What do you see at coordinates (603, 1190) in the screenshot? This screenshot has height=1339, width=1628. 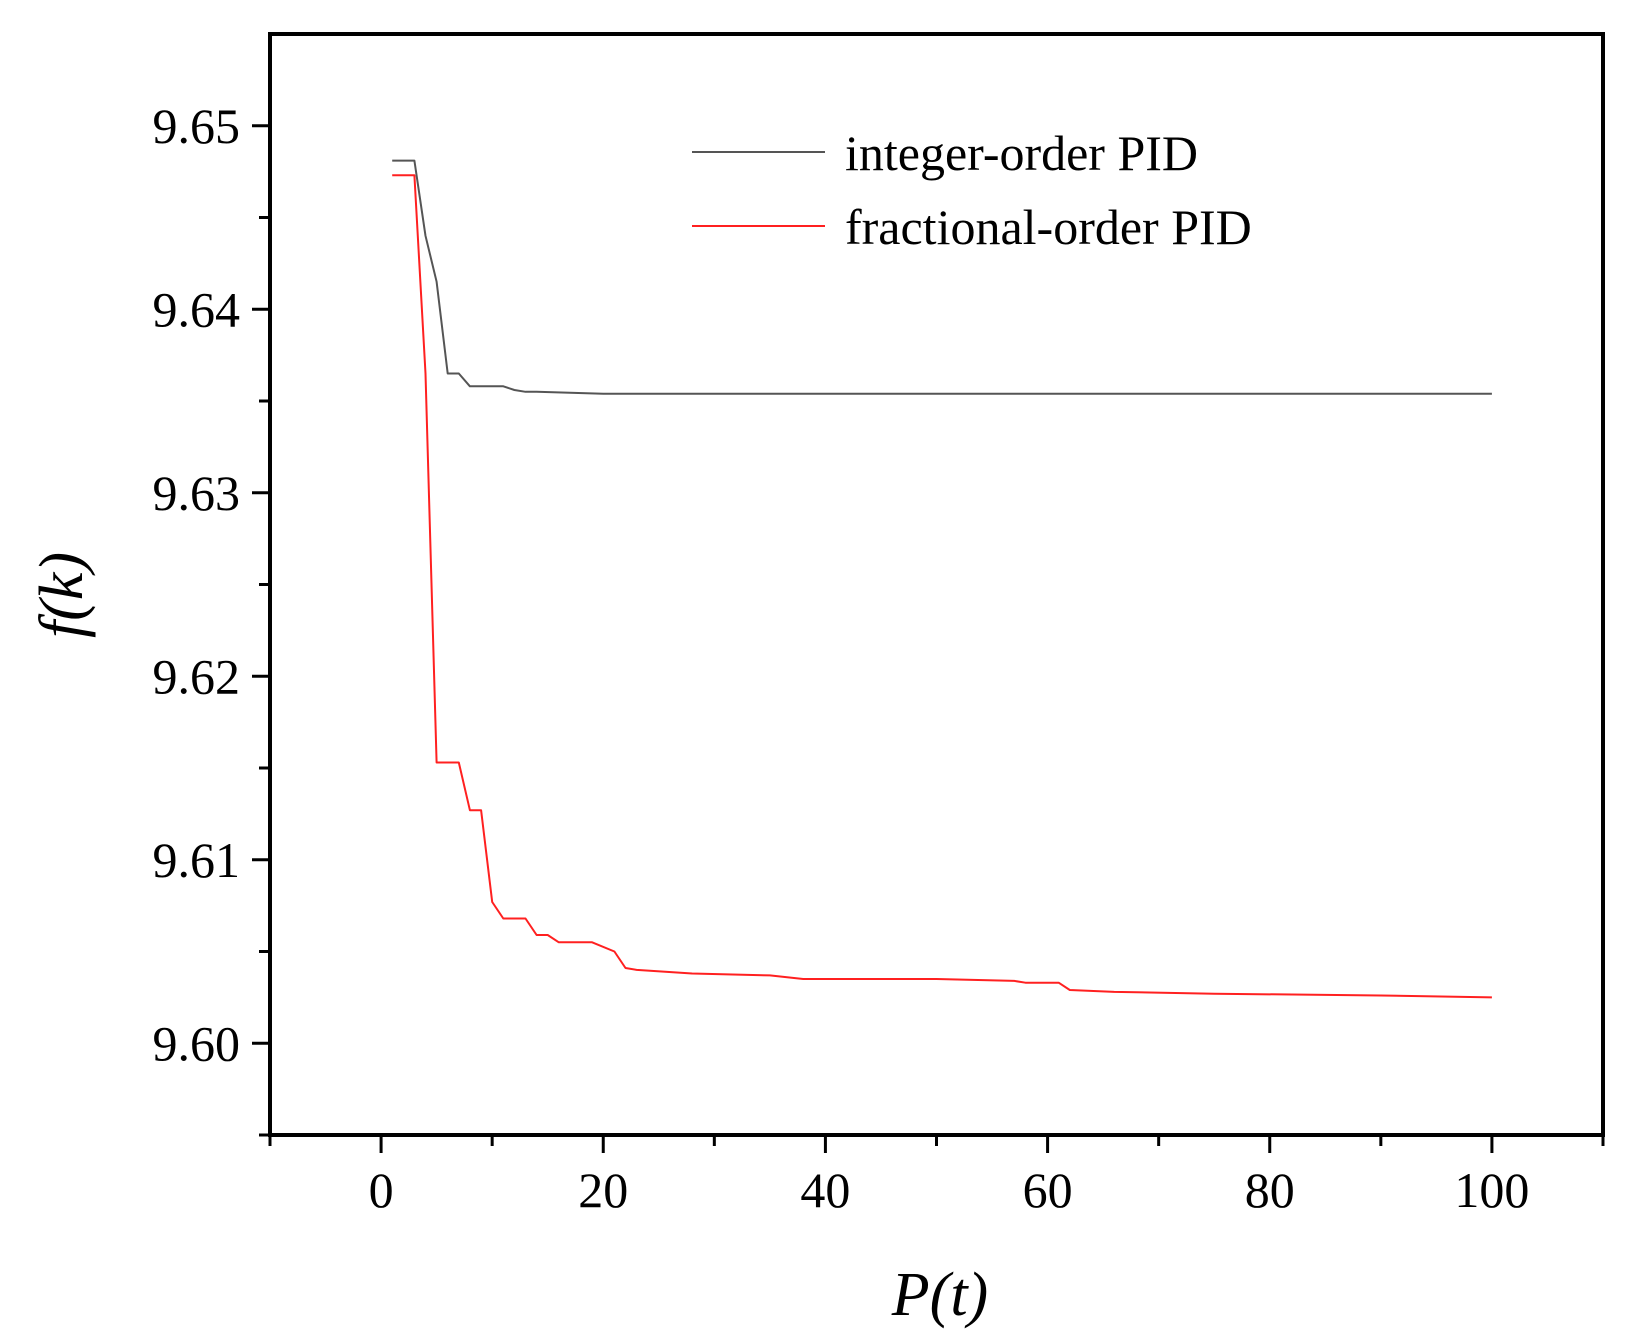 I see `x-tick-label: 20` at bounding box center [603, 1190].